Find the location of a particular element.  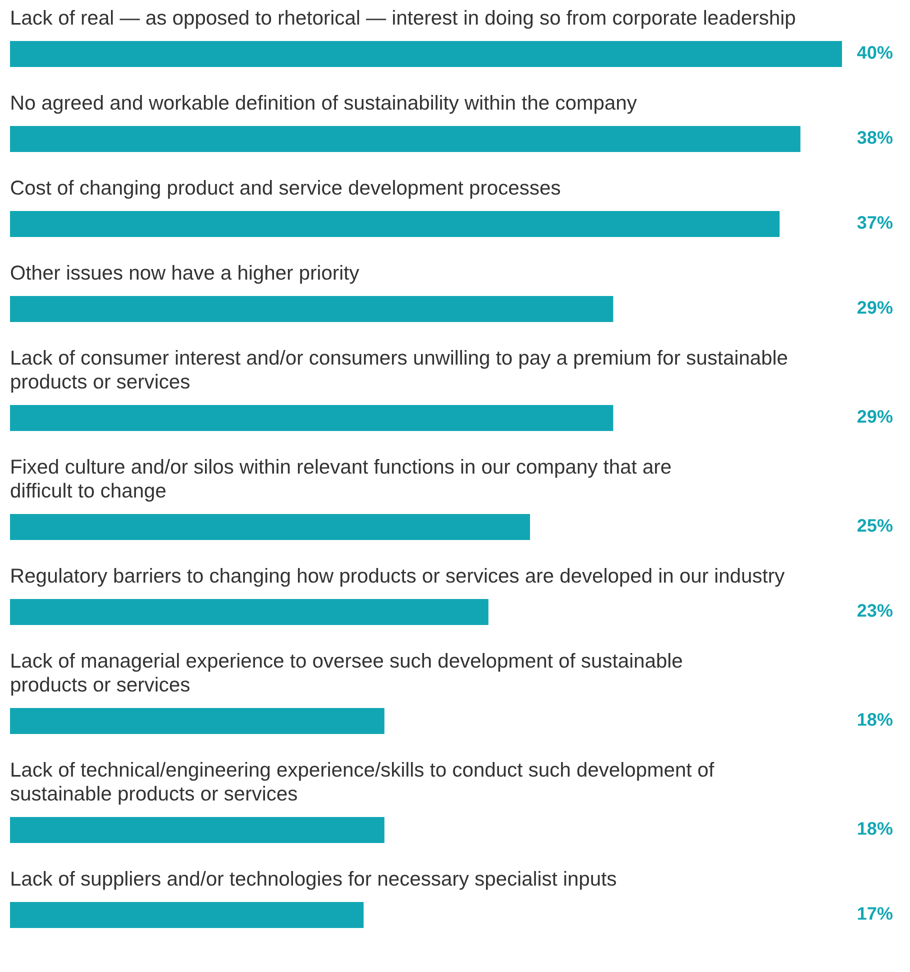

y-tick-label: No agreed and workable definition of sustainability within the company is located at coordinates (324, 104).